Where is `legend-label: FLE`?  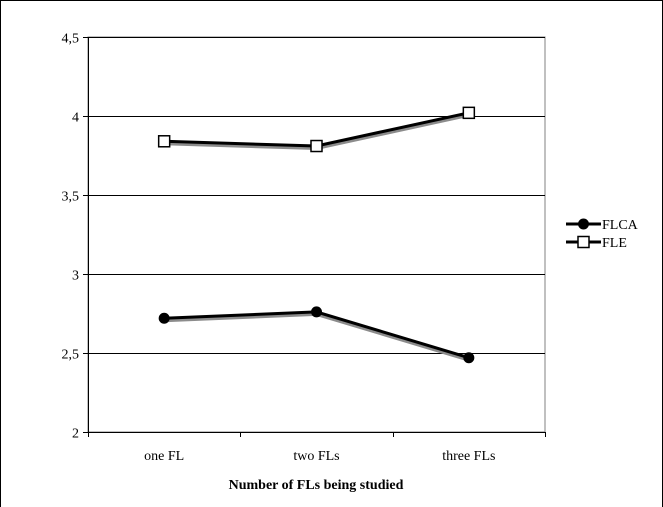
legend-label: FLE is located at coordinates (614, 243).